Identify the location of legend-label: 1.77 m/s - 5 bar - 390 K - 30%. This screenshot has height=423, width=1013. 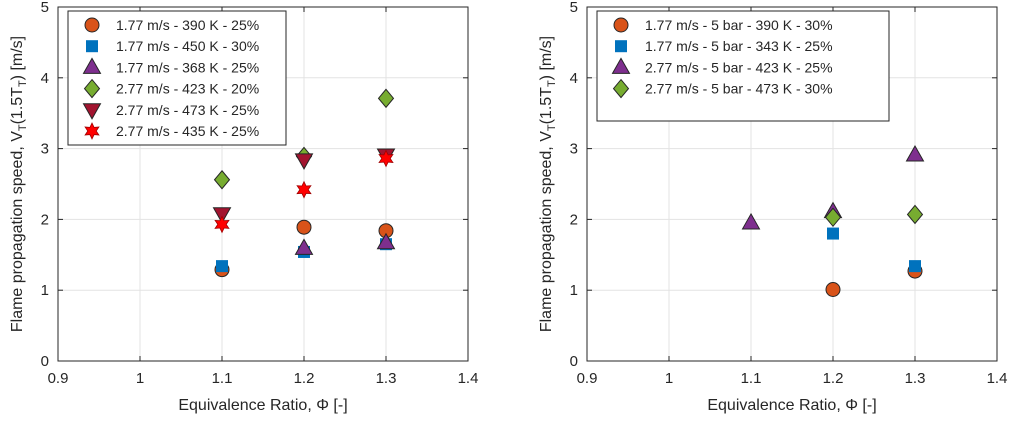
(739, 25).